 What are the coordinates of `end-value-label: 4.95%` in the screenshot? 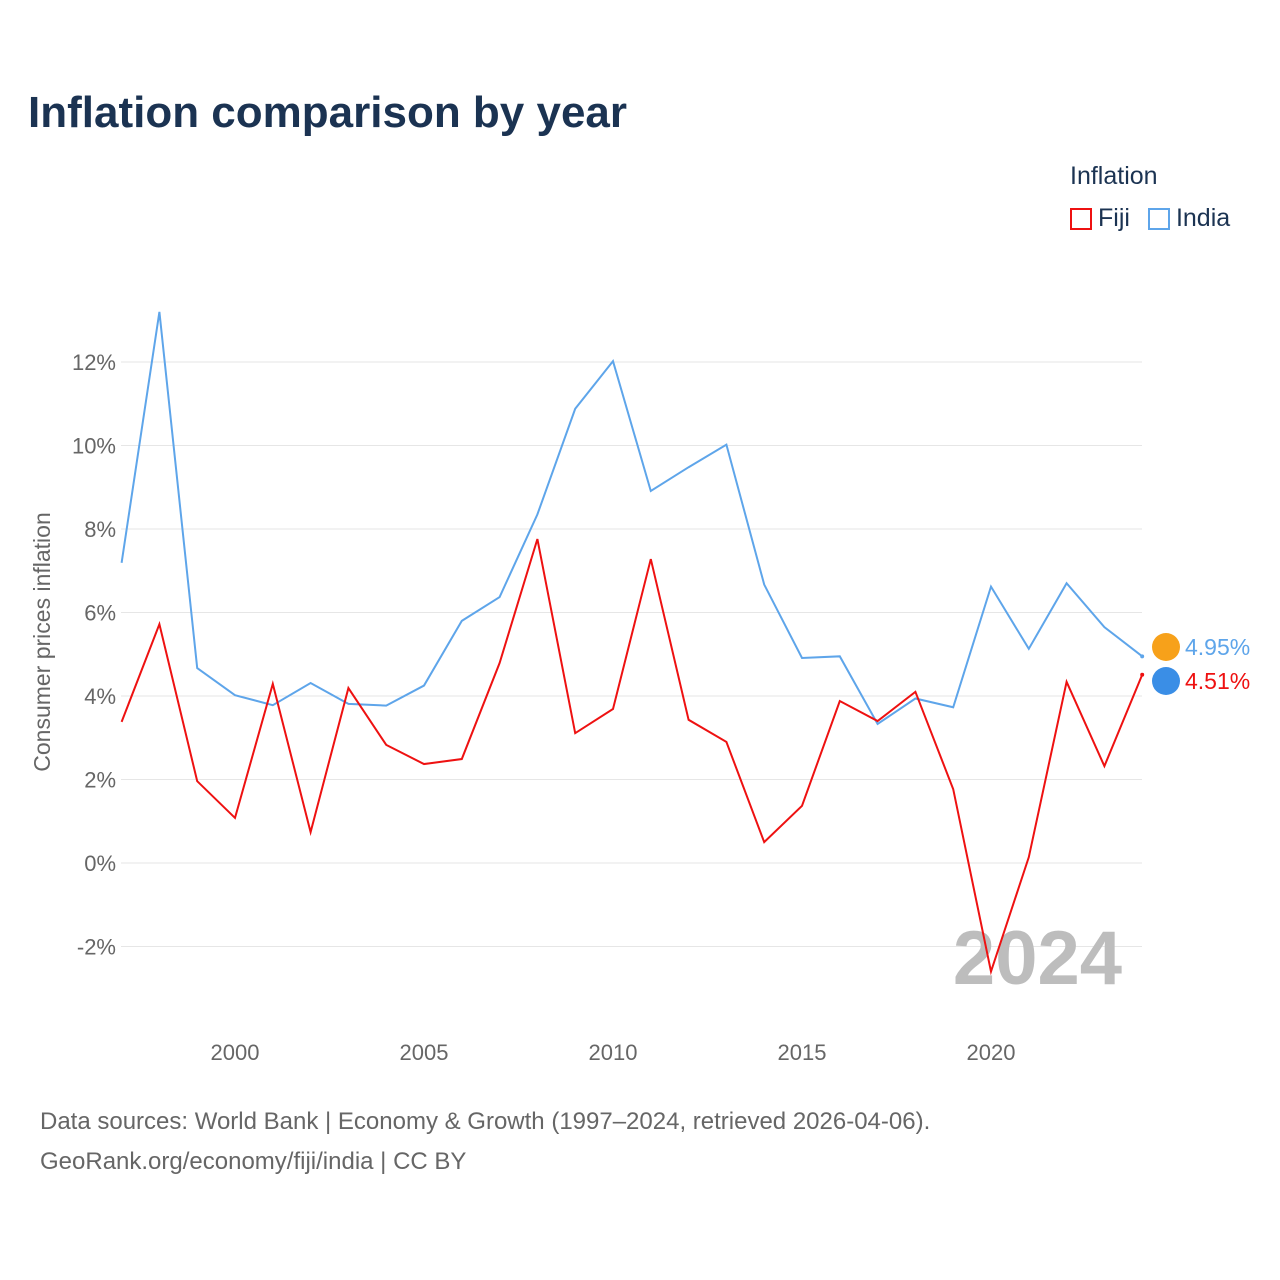 It's located at (1217, 647).